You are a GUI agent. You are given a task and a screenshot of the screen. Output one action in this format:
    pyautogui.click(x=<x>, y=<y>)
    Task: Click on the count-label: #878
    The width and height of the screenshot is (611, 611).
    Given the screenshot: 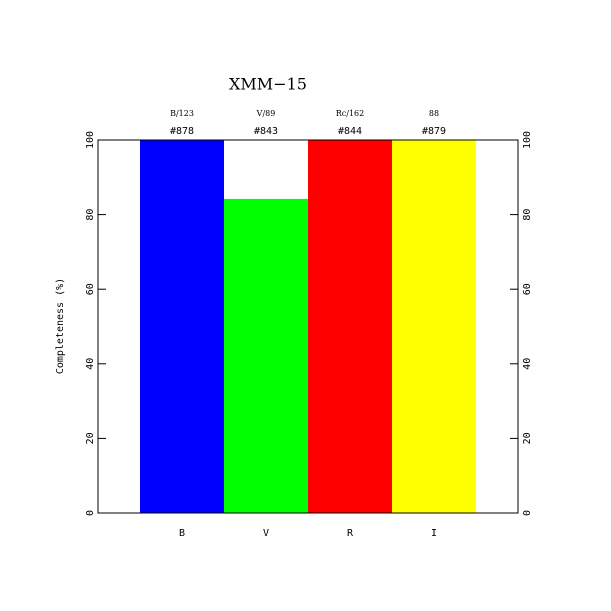 What is the action you would take?
    pyautogui.click(x=182, y=131)
    